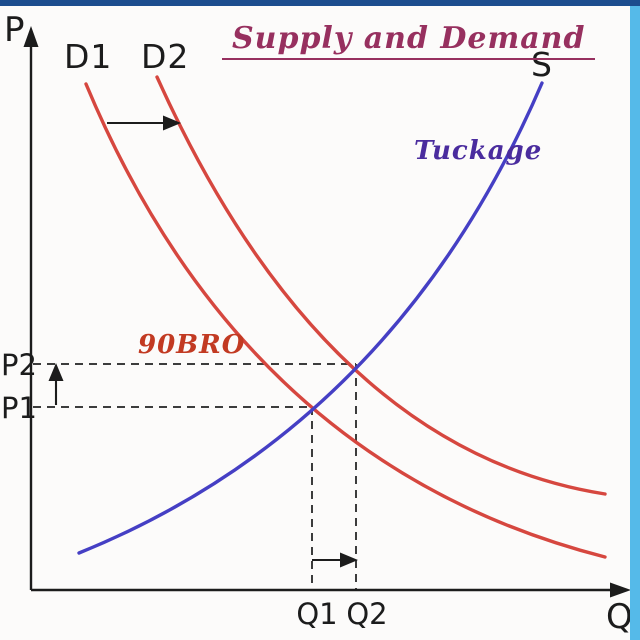  Describe the element at coordinates (409, 41) in the screenshot. I see `chart-title: Supply and Demand` at that location.